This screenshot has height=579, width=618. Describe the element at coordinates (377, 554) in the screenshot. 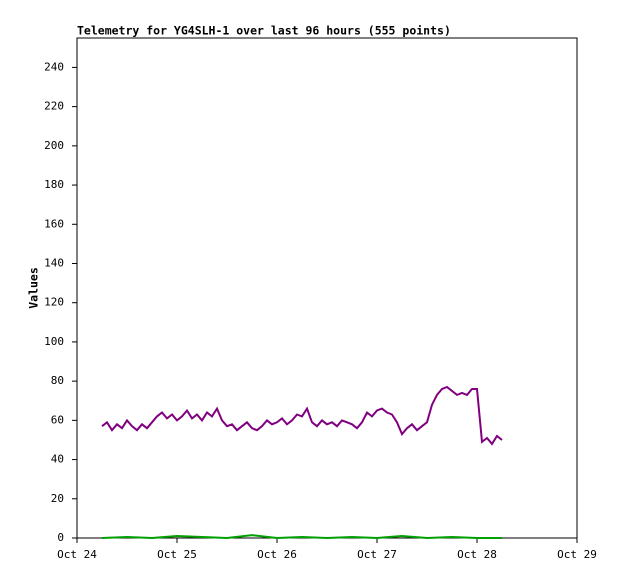

I see `x-tick-label: Oct 27` at that location.